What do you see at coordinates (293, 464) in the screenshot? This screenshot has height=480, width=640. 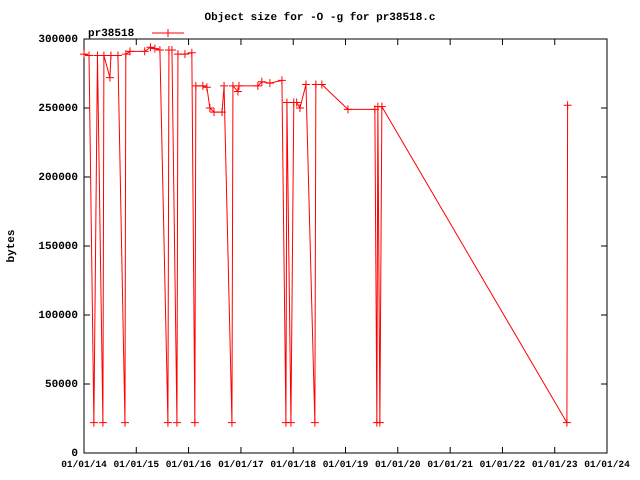 I see `x-tick-label: 01/01/18` at bounding box center [293, 464].